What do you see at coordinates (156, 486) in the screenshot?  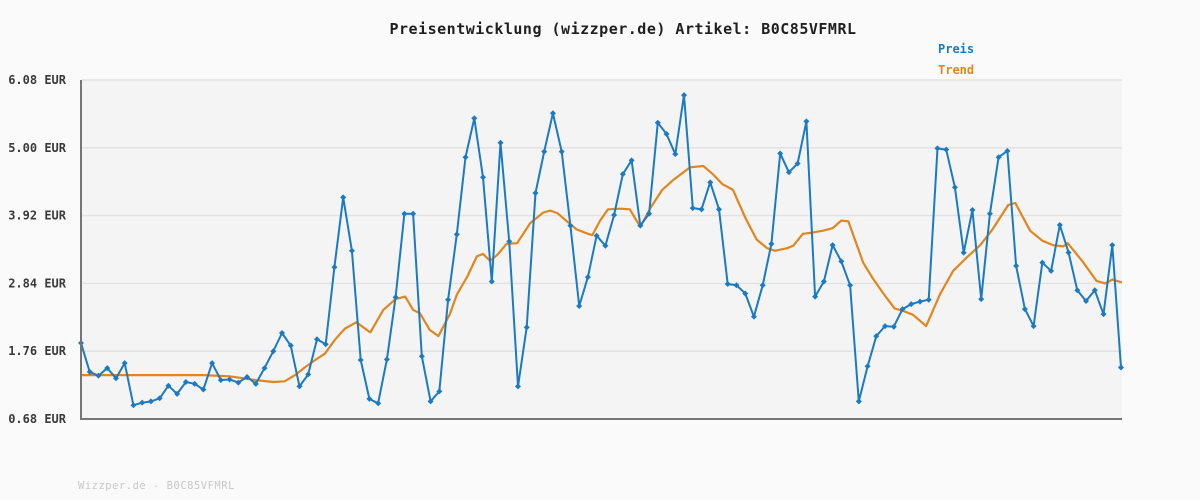 I see `watermark-text: Wizzper.de - B0C85VFMRL` at bounding box center [156, 486].